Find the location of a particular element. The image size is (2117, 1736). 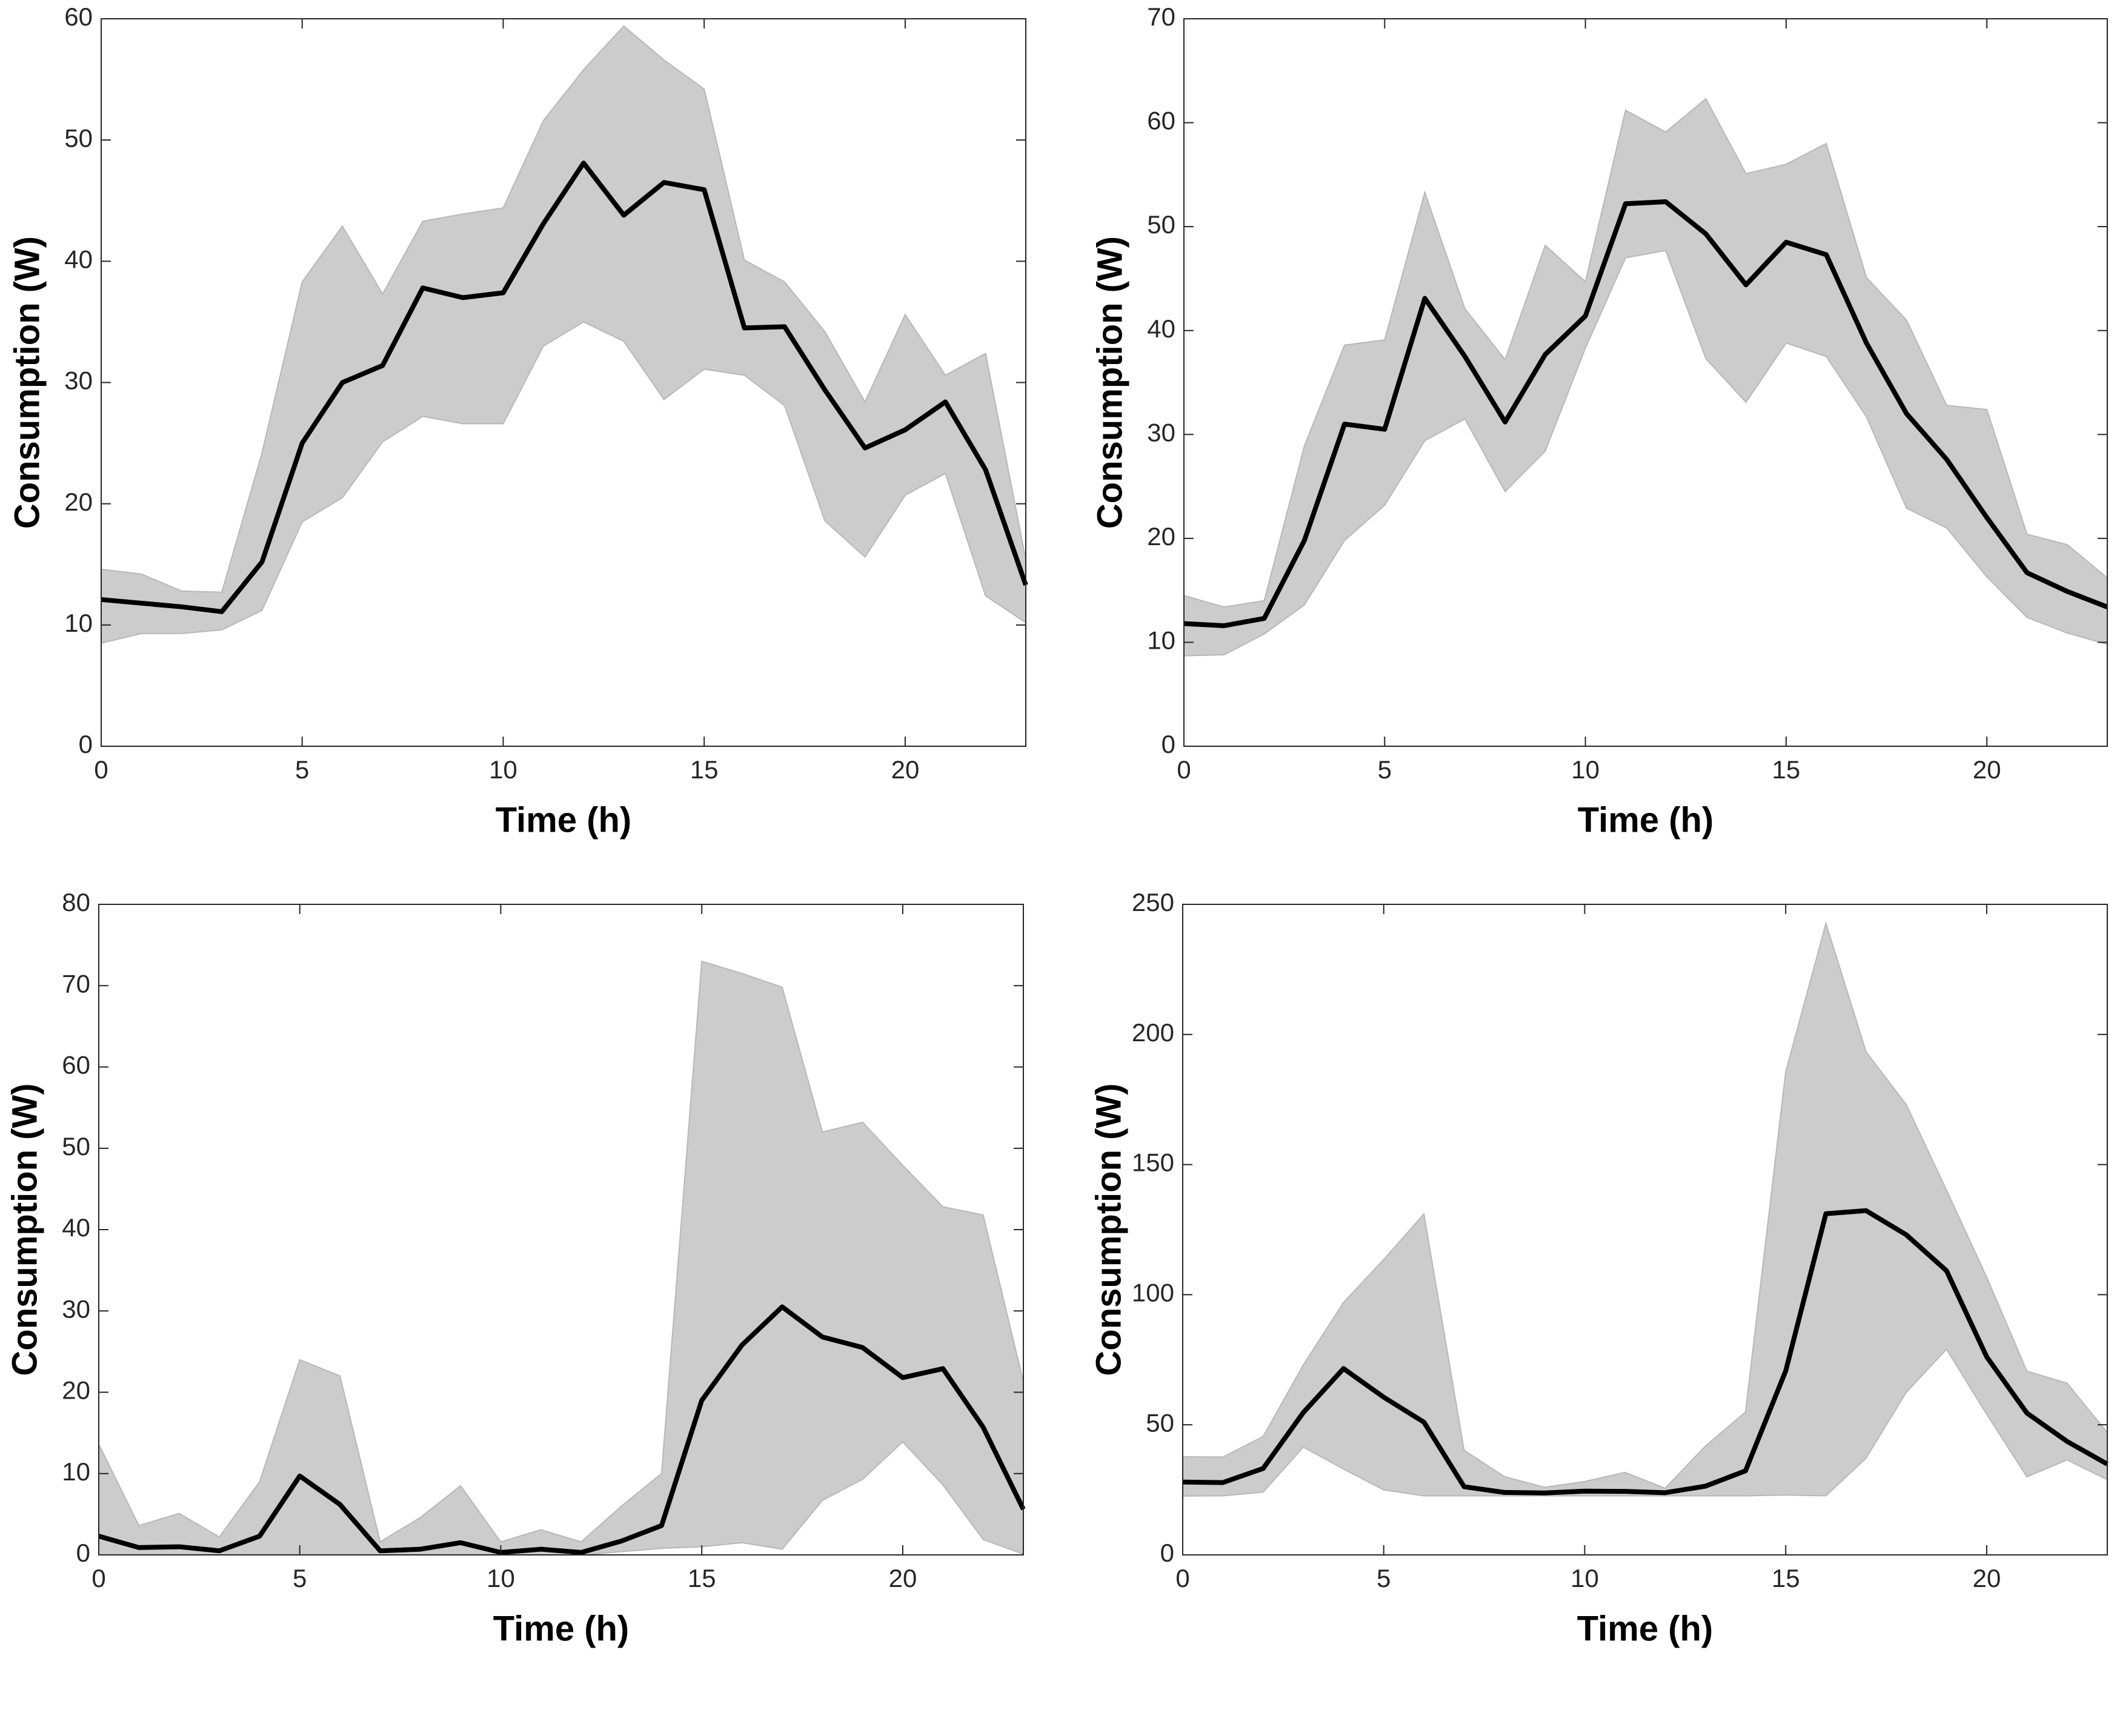

y-tick-label: 250 is located at coordinates (1153, 902).